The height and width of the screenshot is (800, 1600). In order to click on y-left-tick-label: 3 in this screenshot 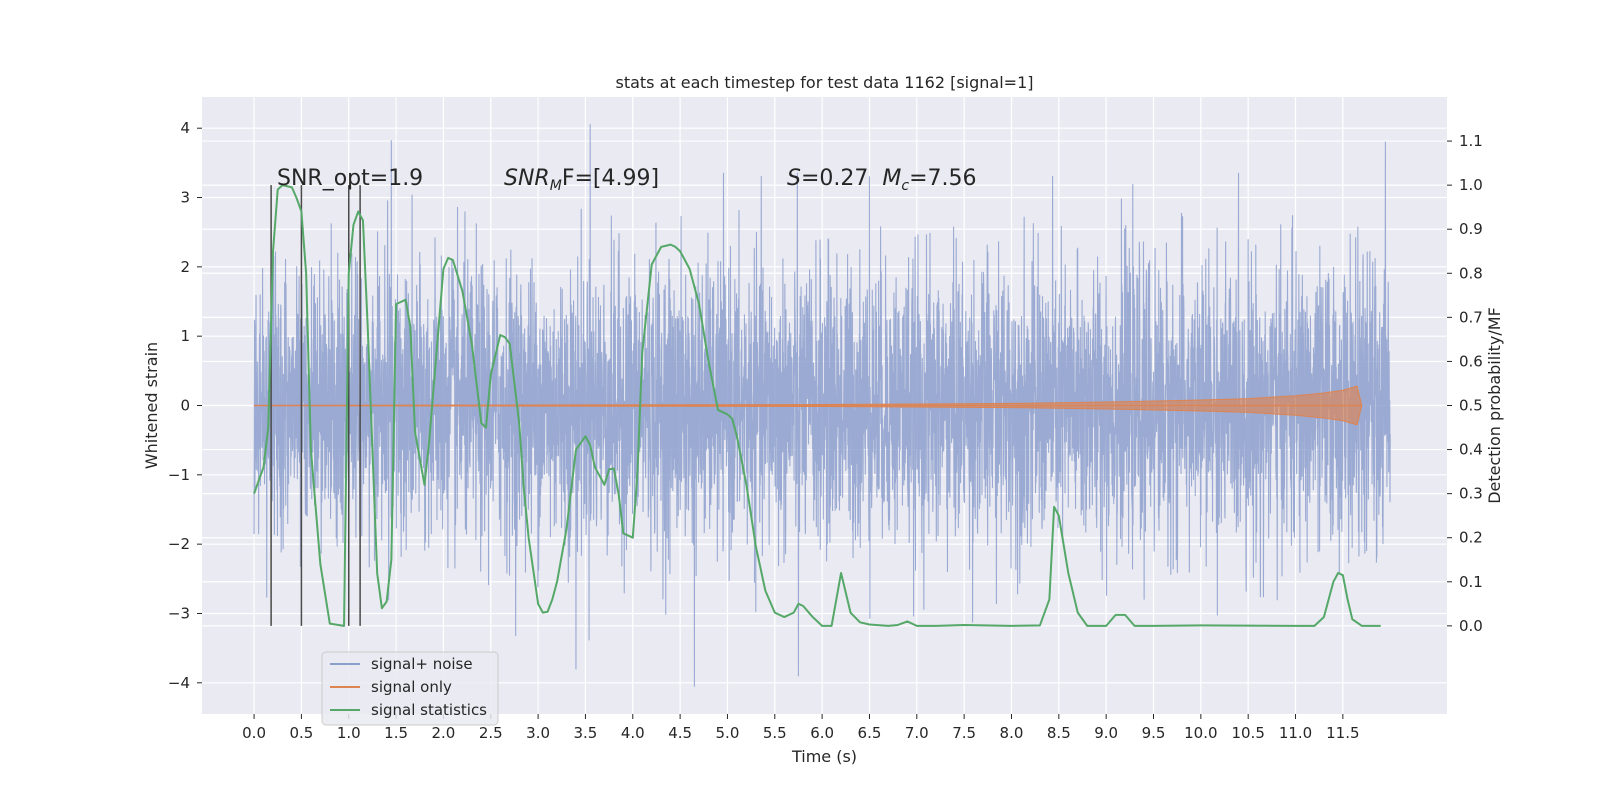, I will do `click(185, 198)`.